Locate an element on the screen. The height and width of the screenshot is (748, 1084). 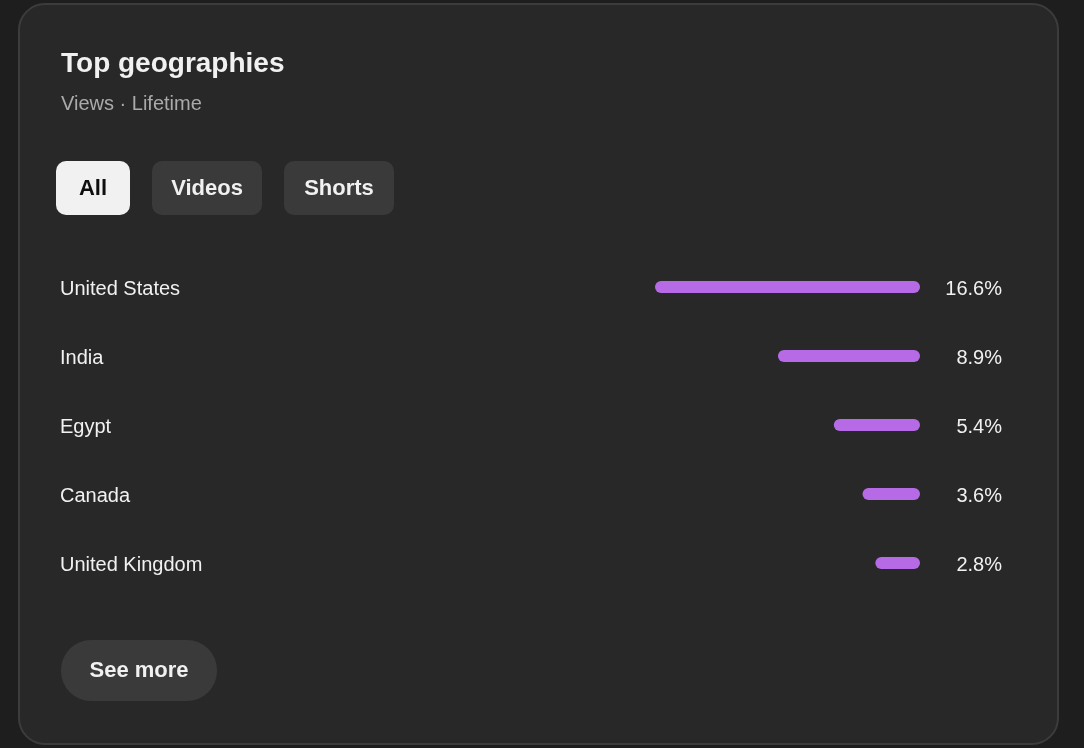
y-tick-label: India is located at coordinates (82, 357).